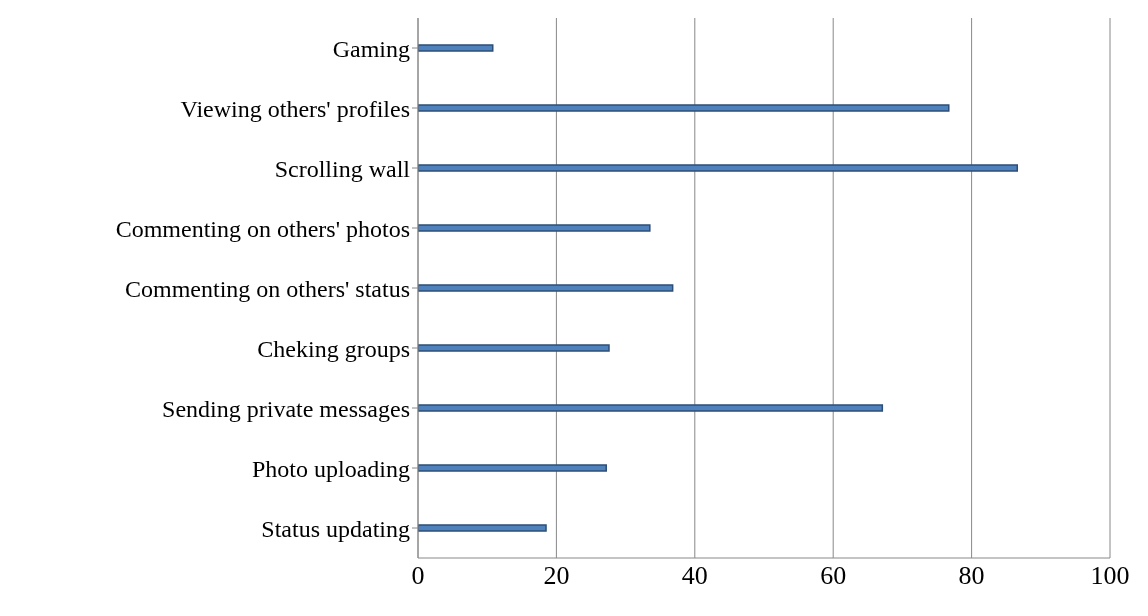 The height and width of the screenshot is (616, 1148). What do you see at coordinates (330, 468) in the screenshot?
I see `y-tick-label: Photo uploading` at bounding box center [330, 468].